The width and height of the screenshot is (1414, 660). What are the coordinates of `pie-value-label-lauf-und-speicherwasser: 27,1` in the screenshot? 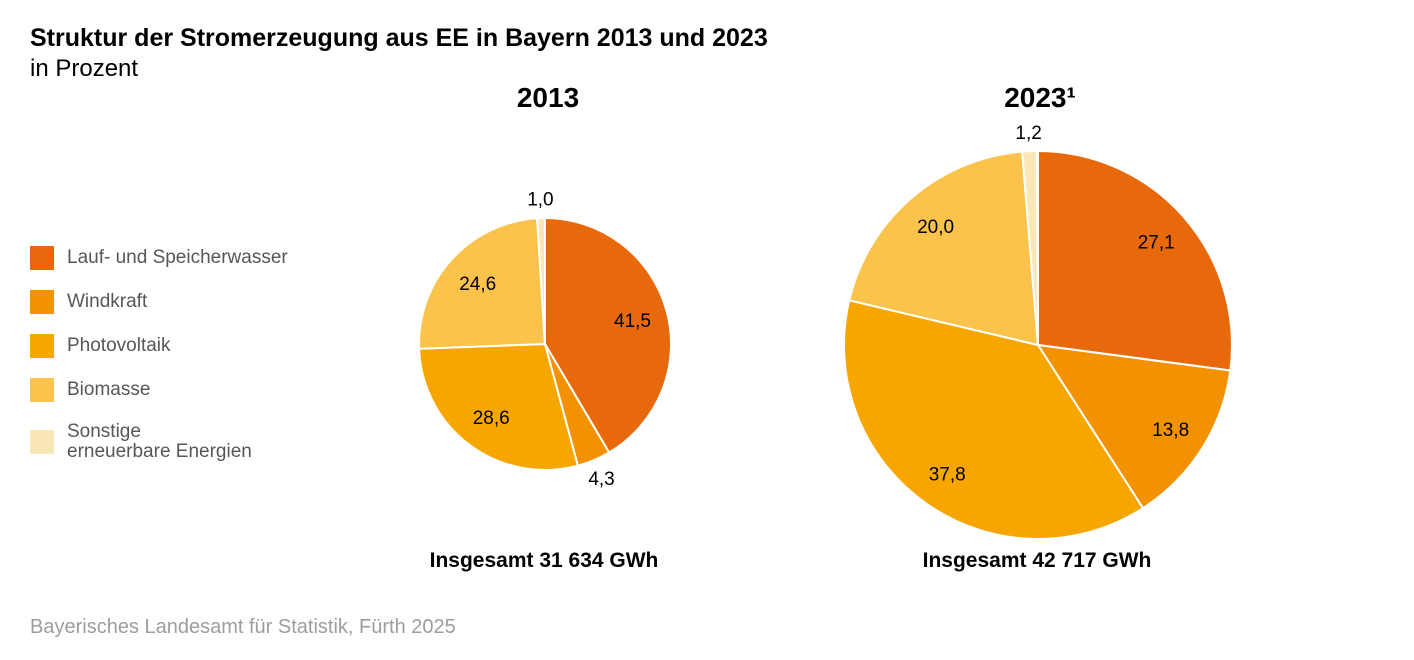 It's located at (1156, 242).